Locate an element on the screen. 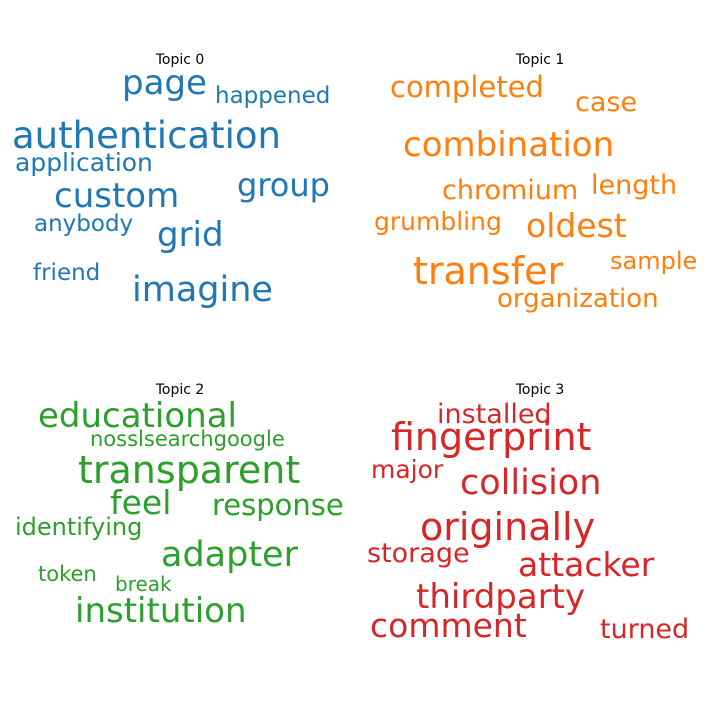  topic-2-word-adapter: adapter is located at coordinates (229, 555).